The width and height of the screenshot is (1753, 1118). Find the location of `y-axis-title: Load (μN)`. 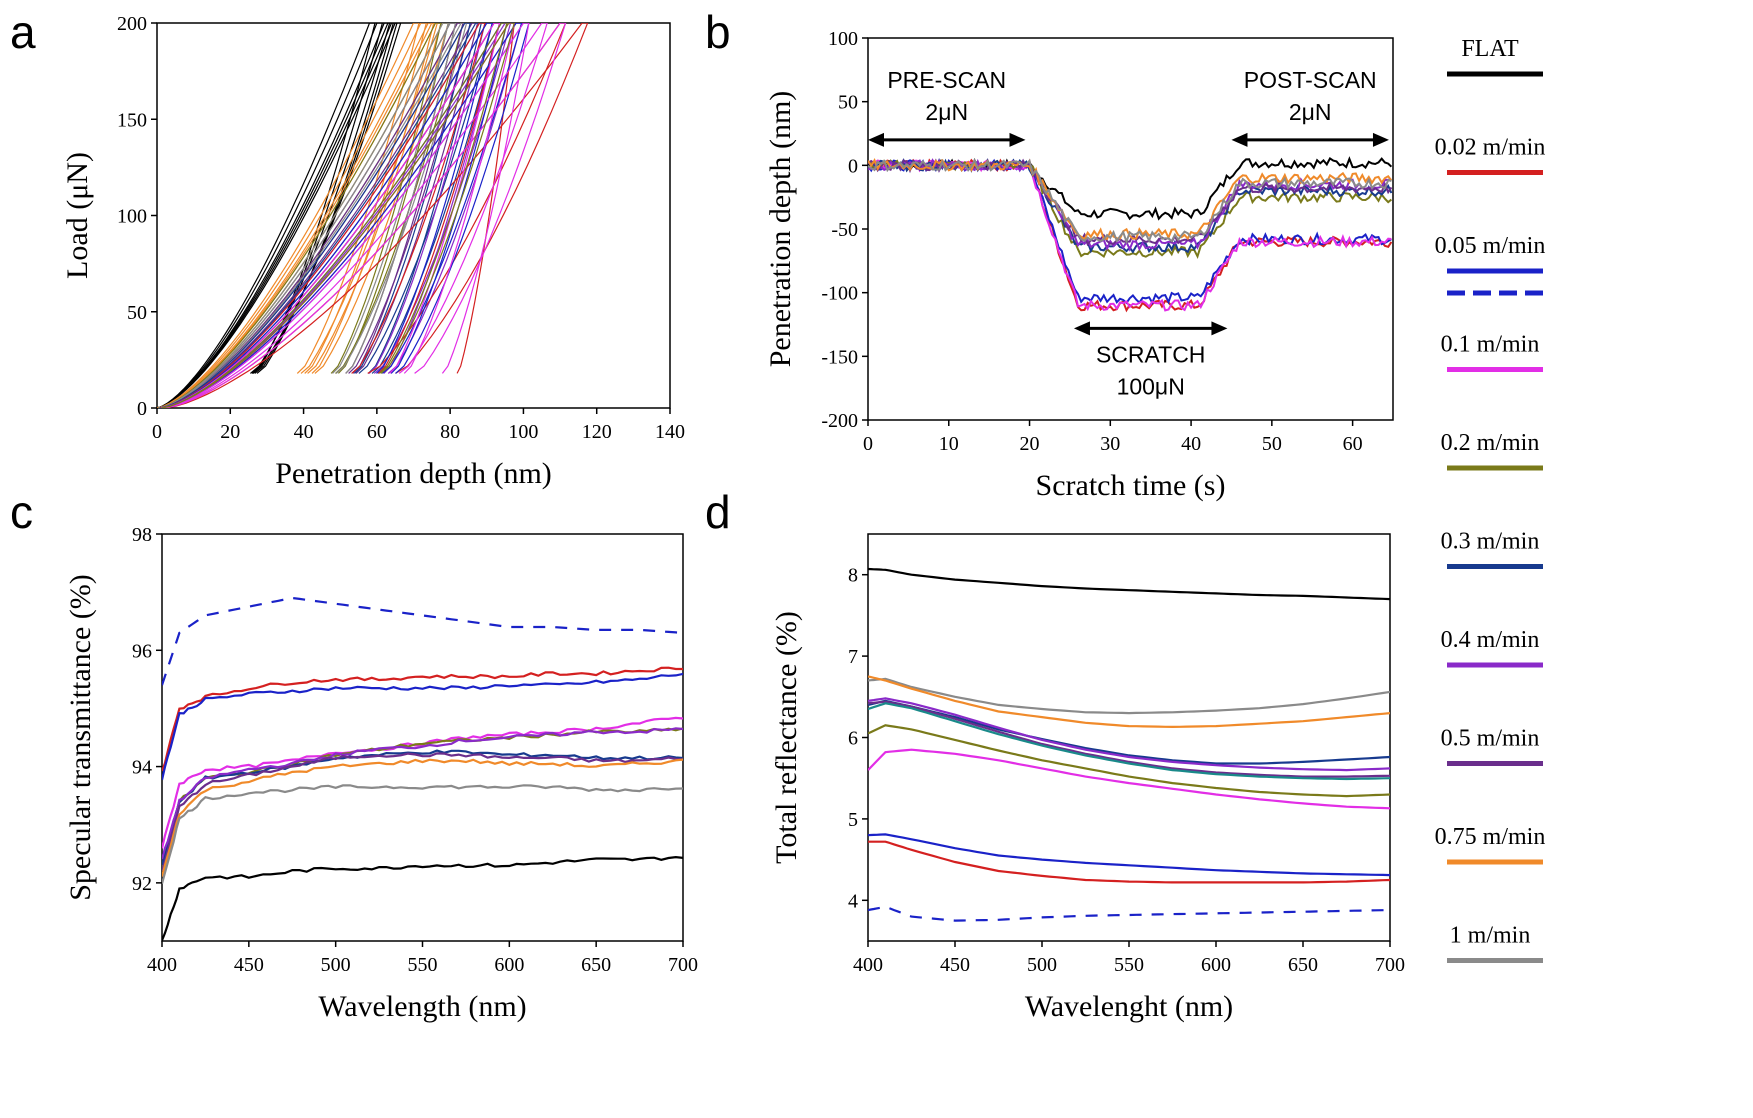

y-axis-title: Load (μN) is located at coordinates (77, 215).